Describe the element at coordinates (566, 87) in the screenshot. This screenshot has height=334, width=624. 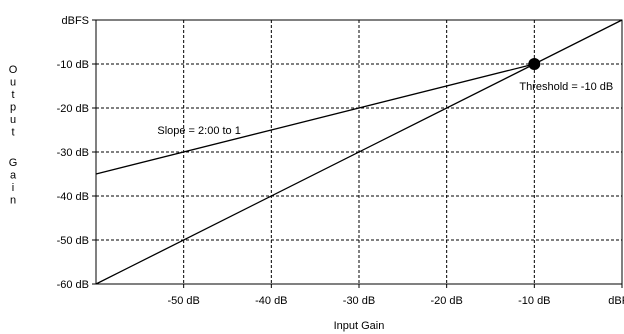
I see `threshold-annotation: Threshold = -10 dB` at that location.